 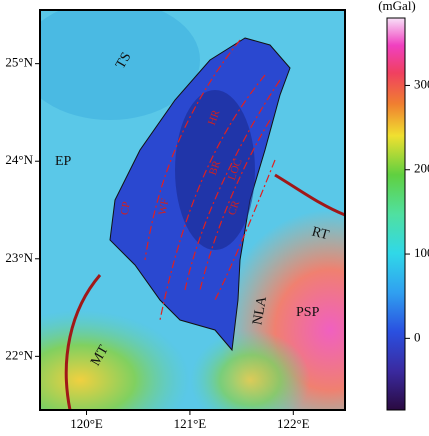 I want to click on colorbar-tick-label: 200, so click(x=421, y=168).